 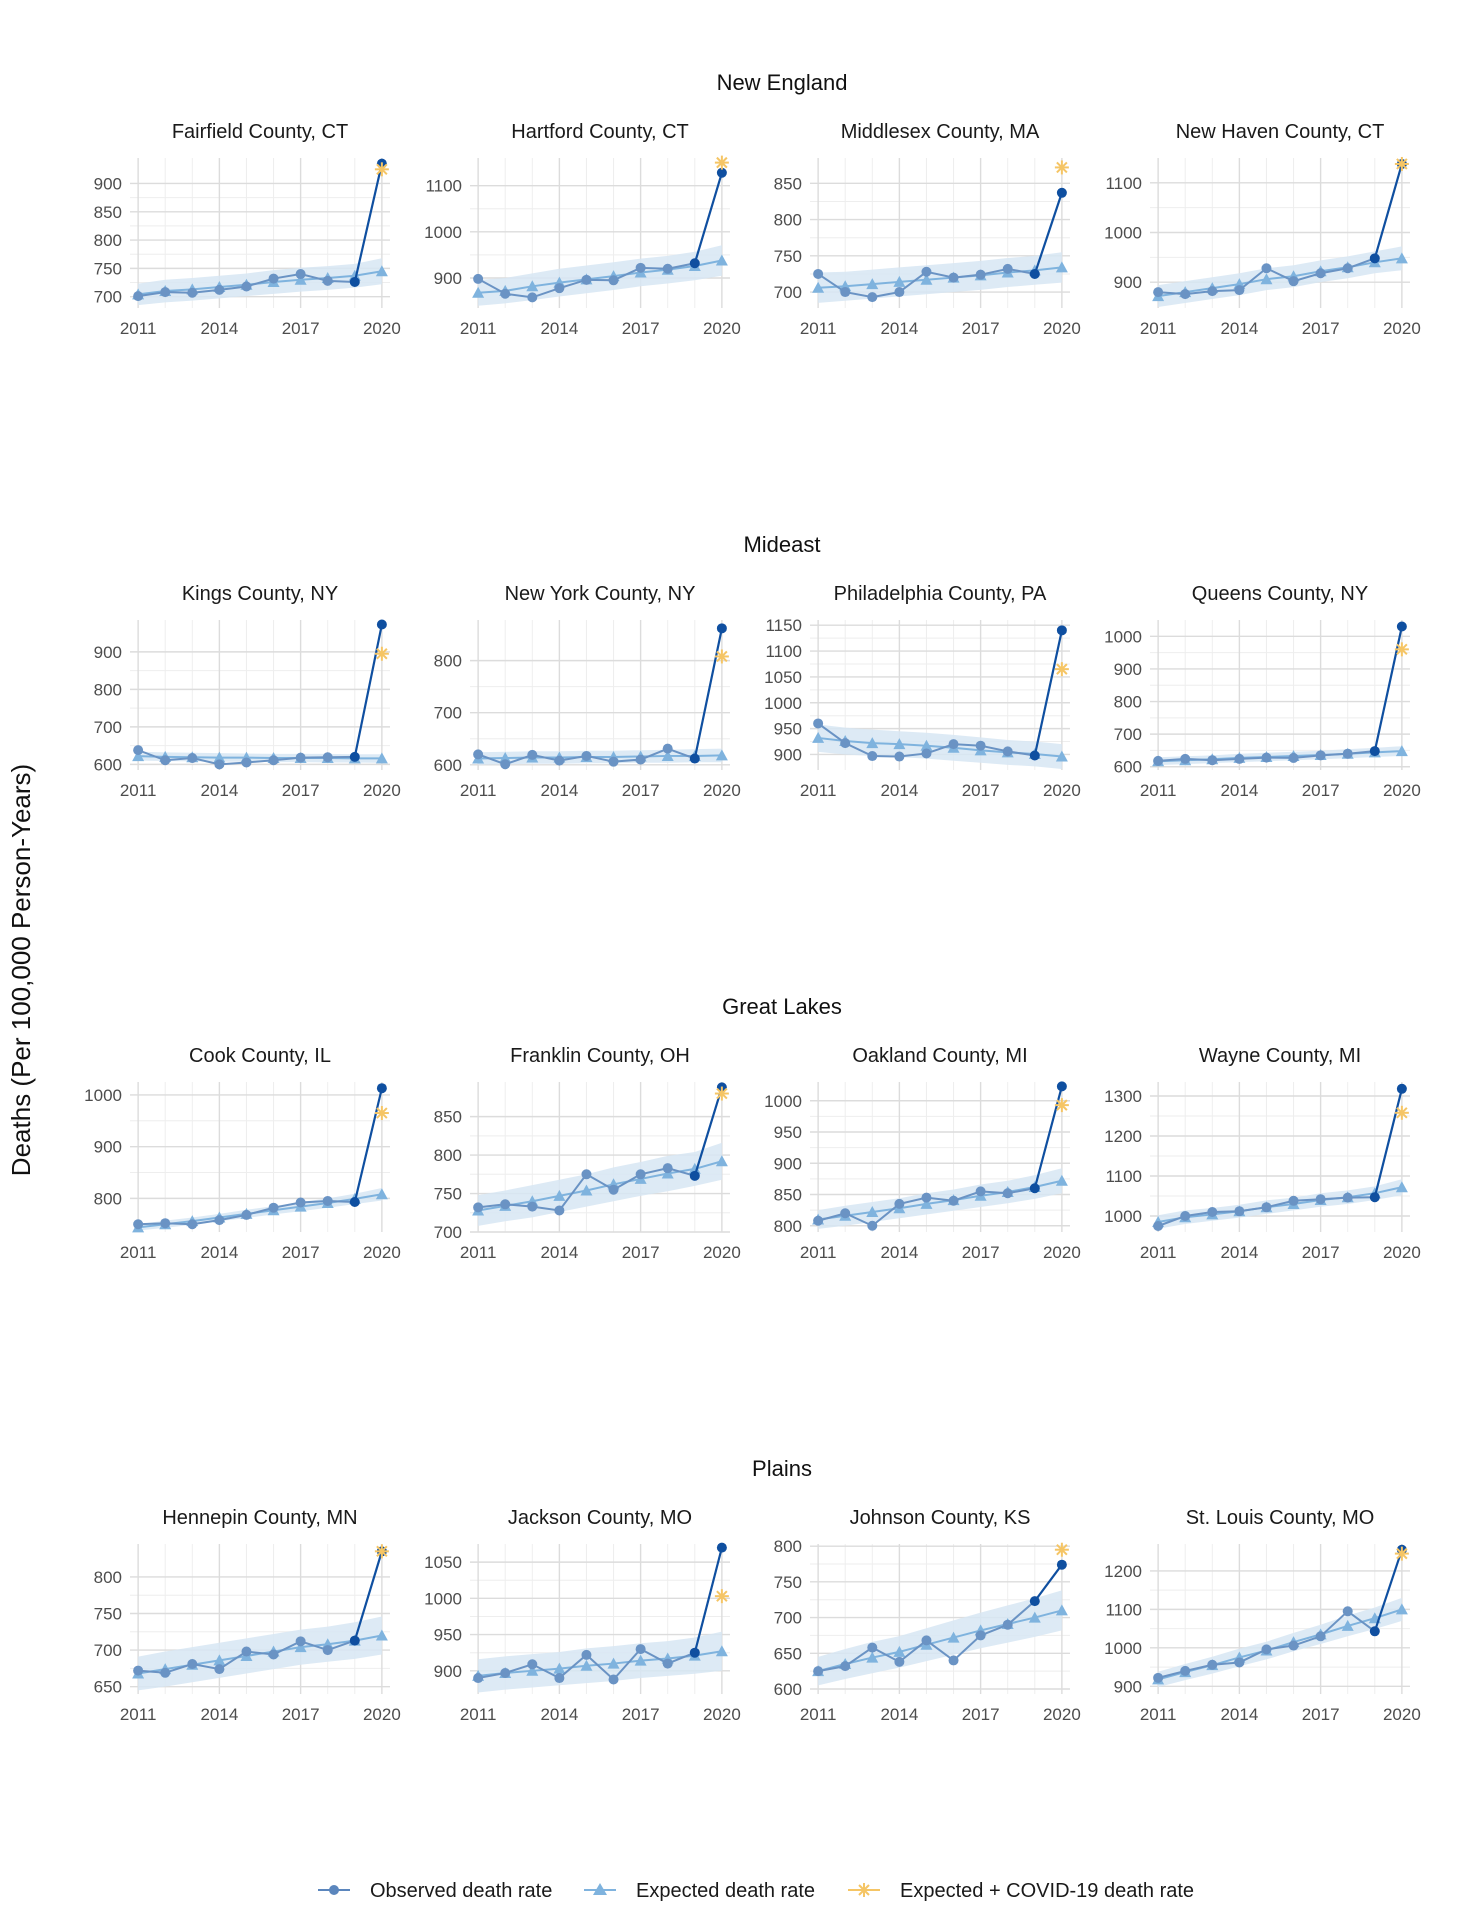 What do you see at coordinates (1280, 277) in the screenshot?
I see `expected-line` at bounding box center [1280, 277].